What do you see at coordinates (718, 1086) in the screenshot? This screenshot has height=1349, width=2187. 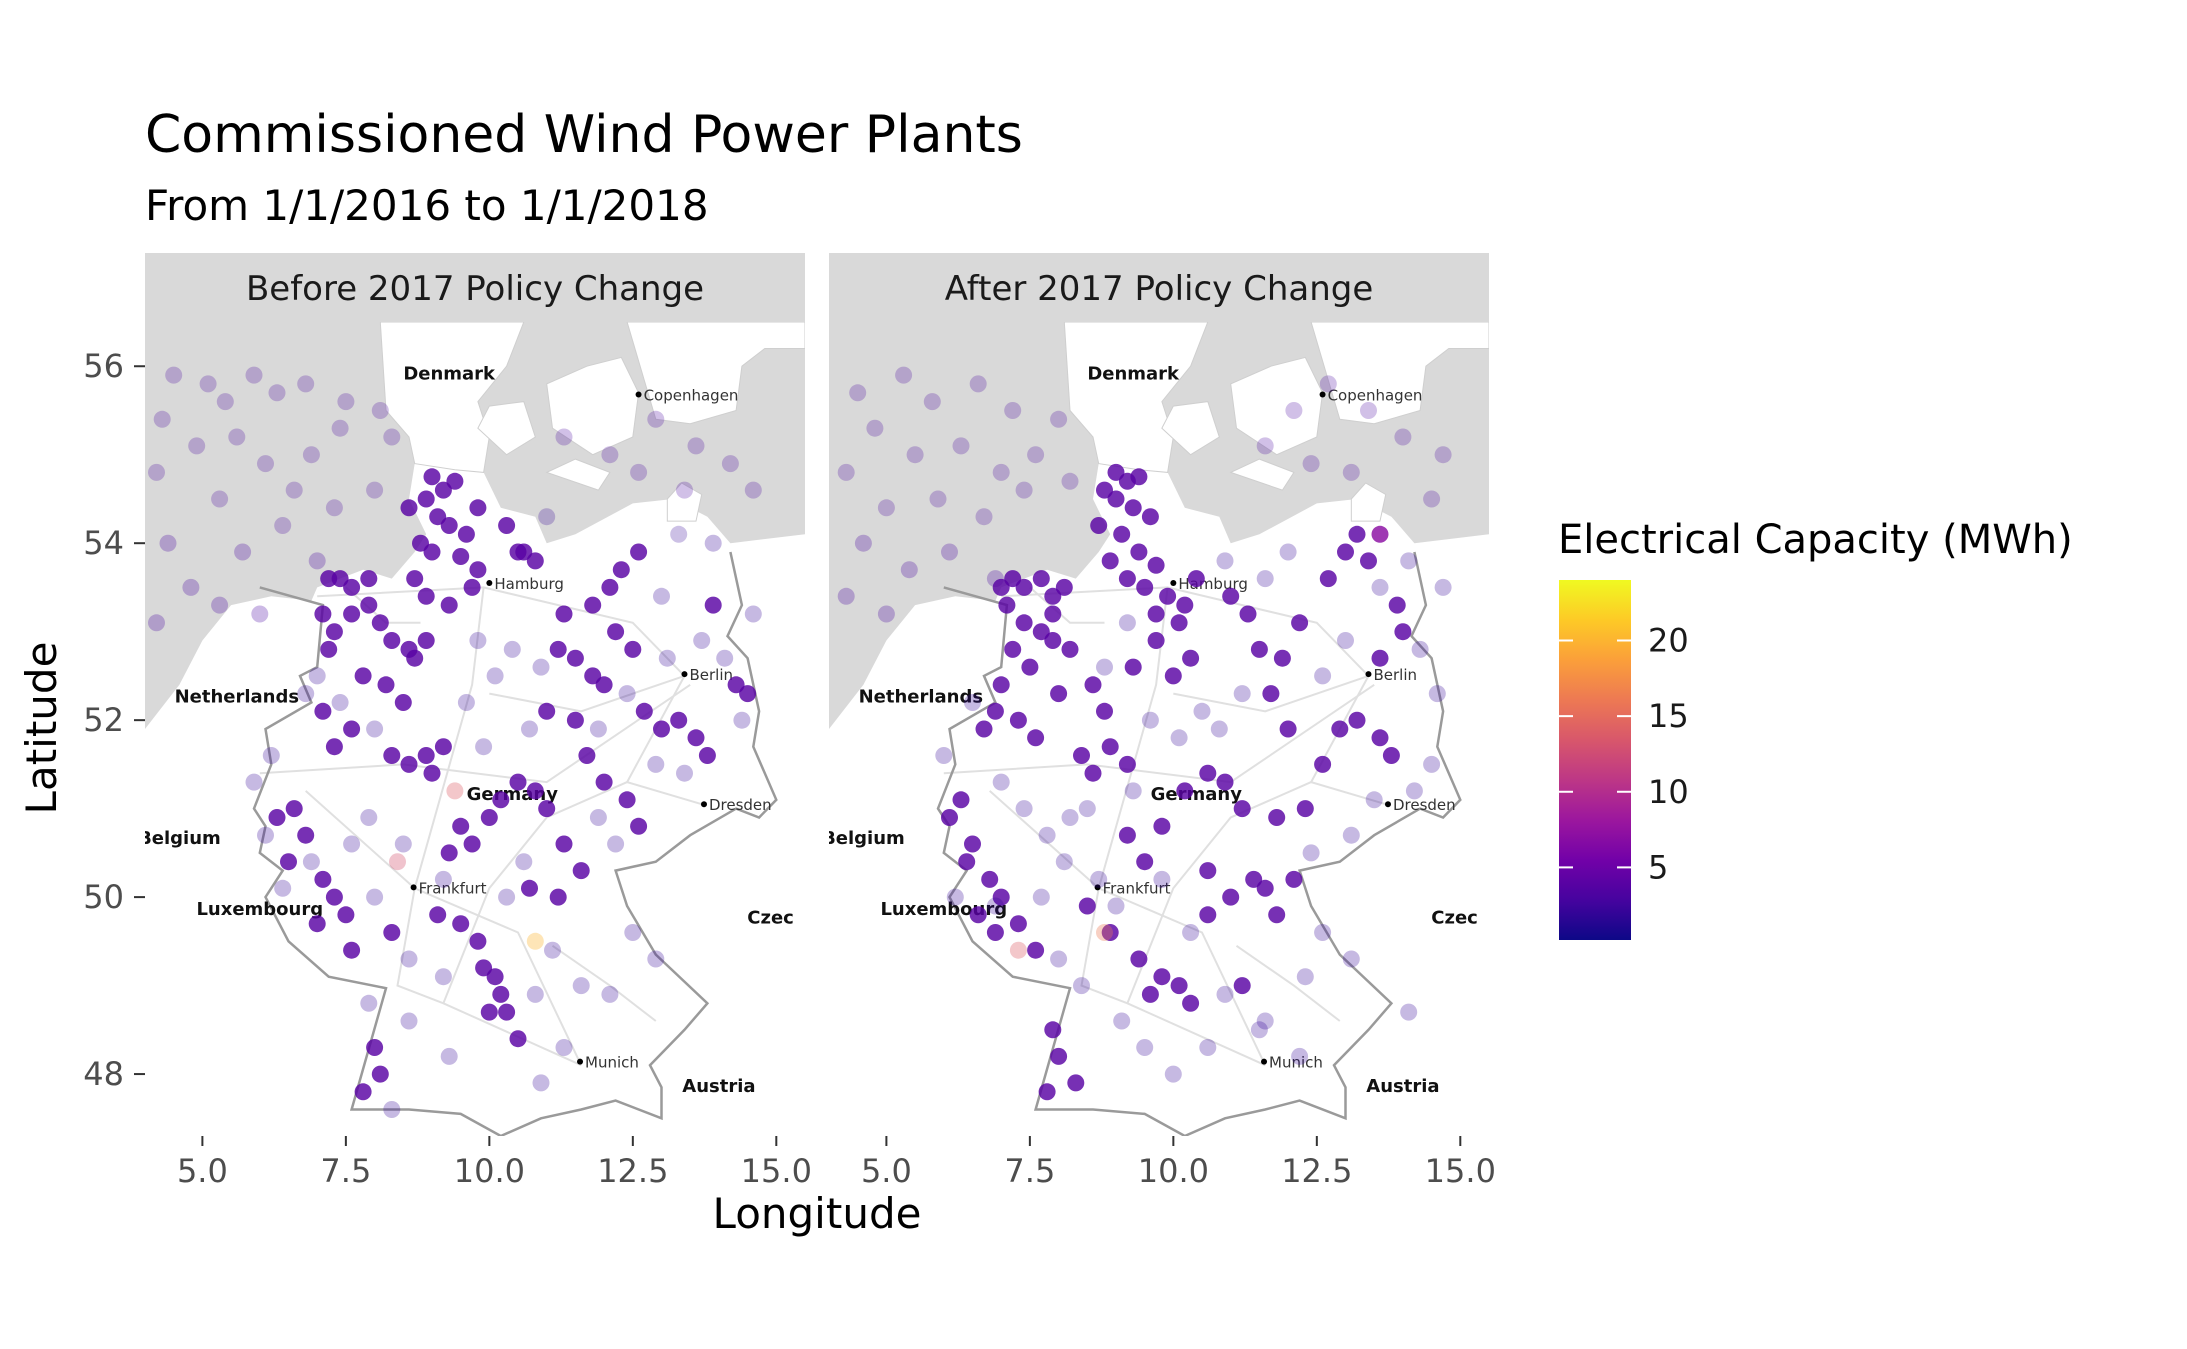 I see `country-label: Austria` at bounding box center [718, 1086].